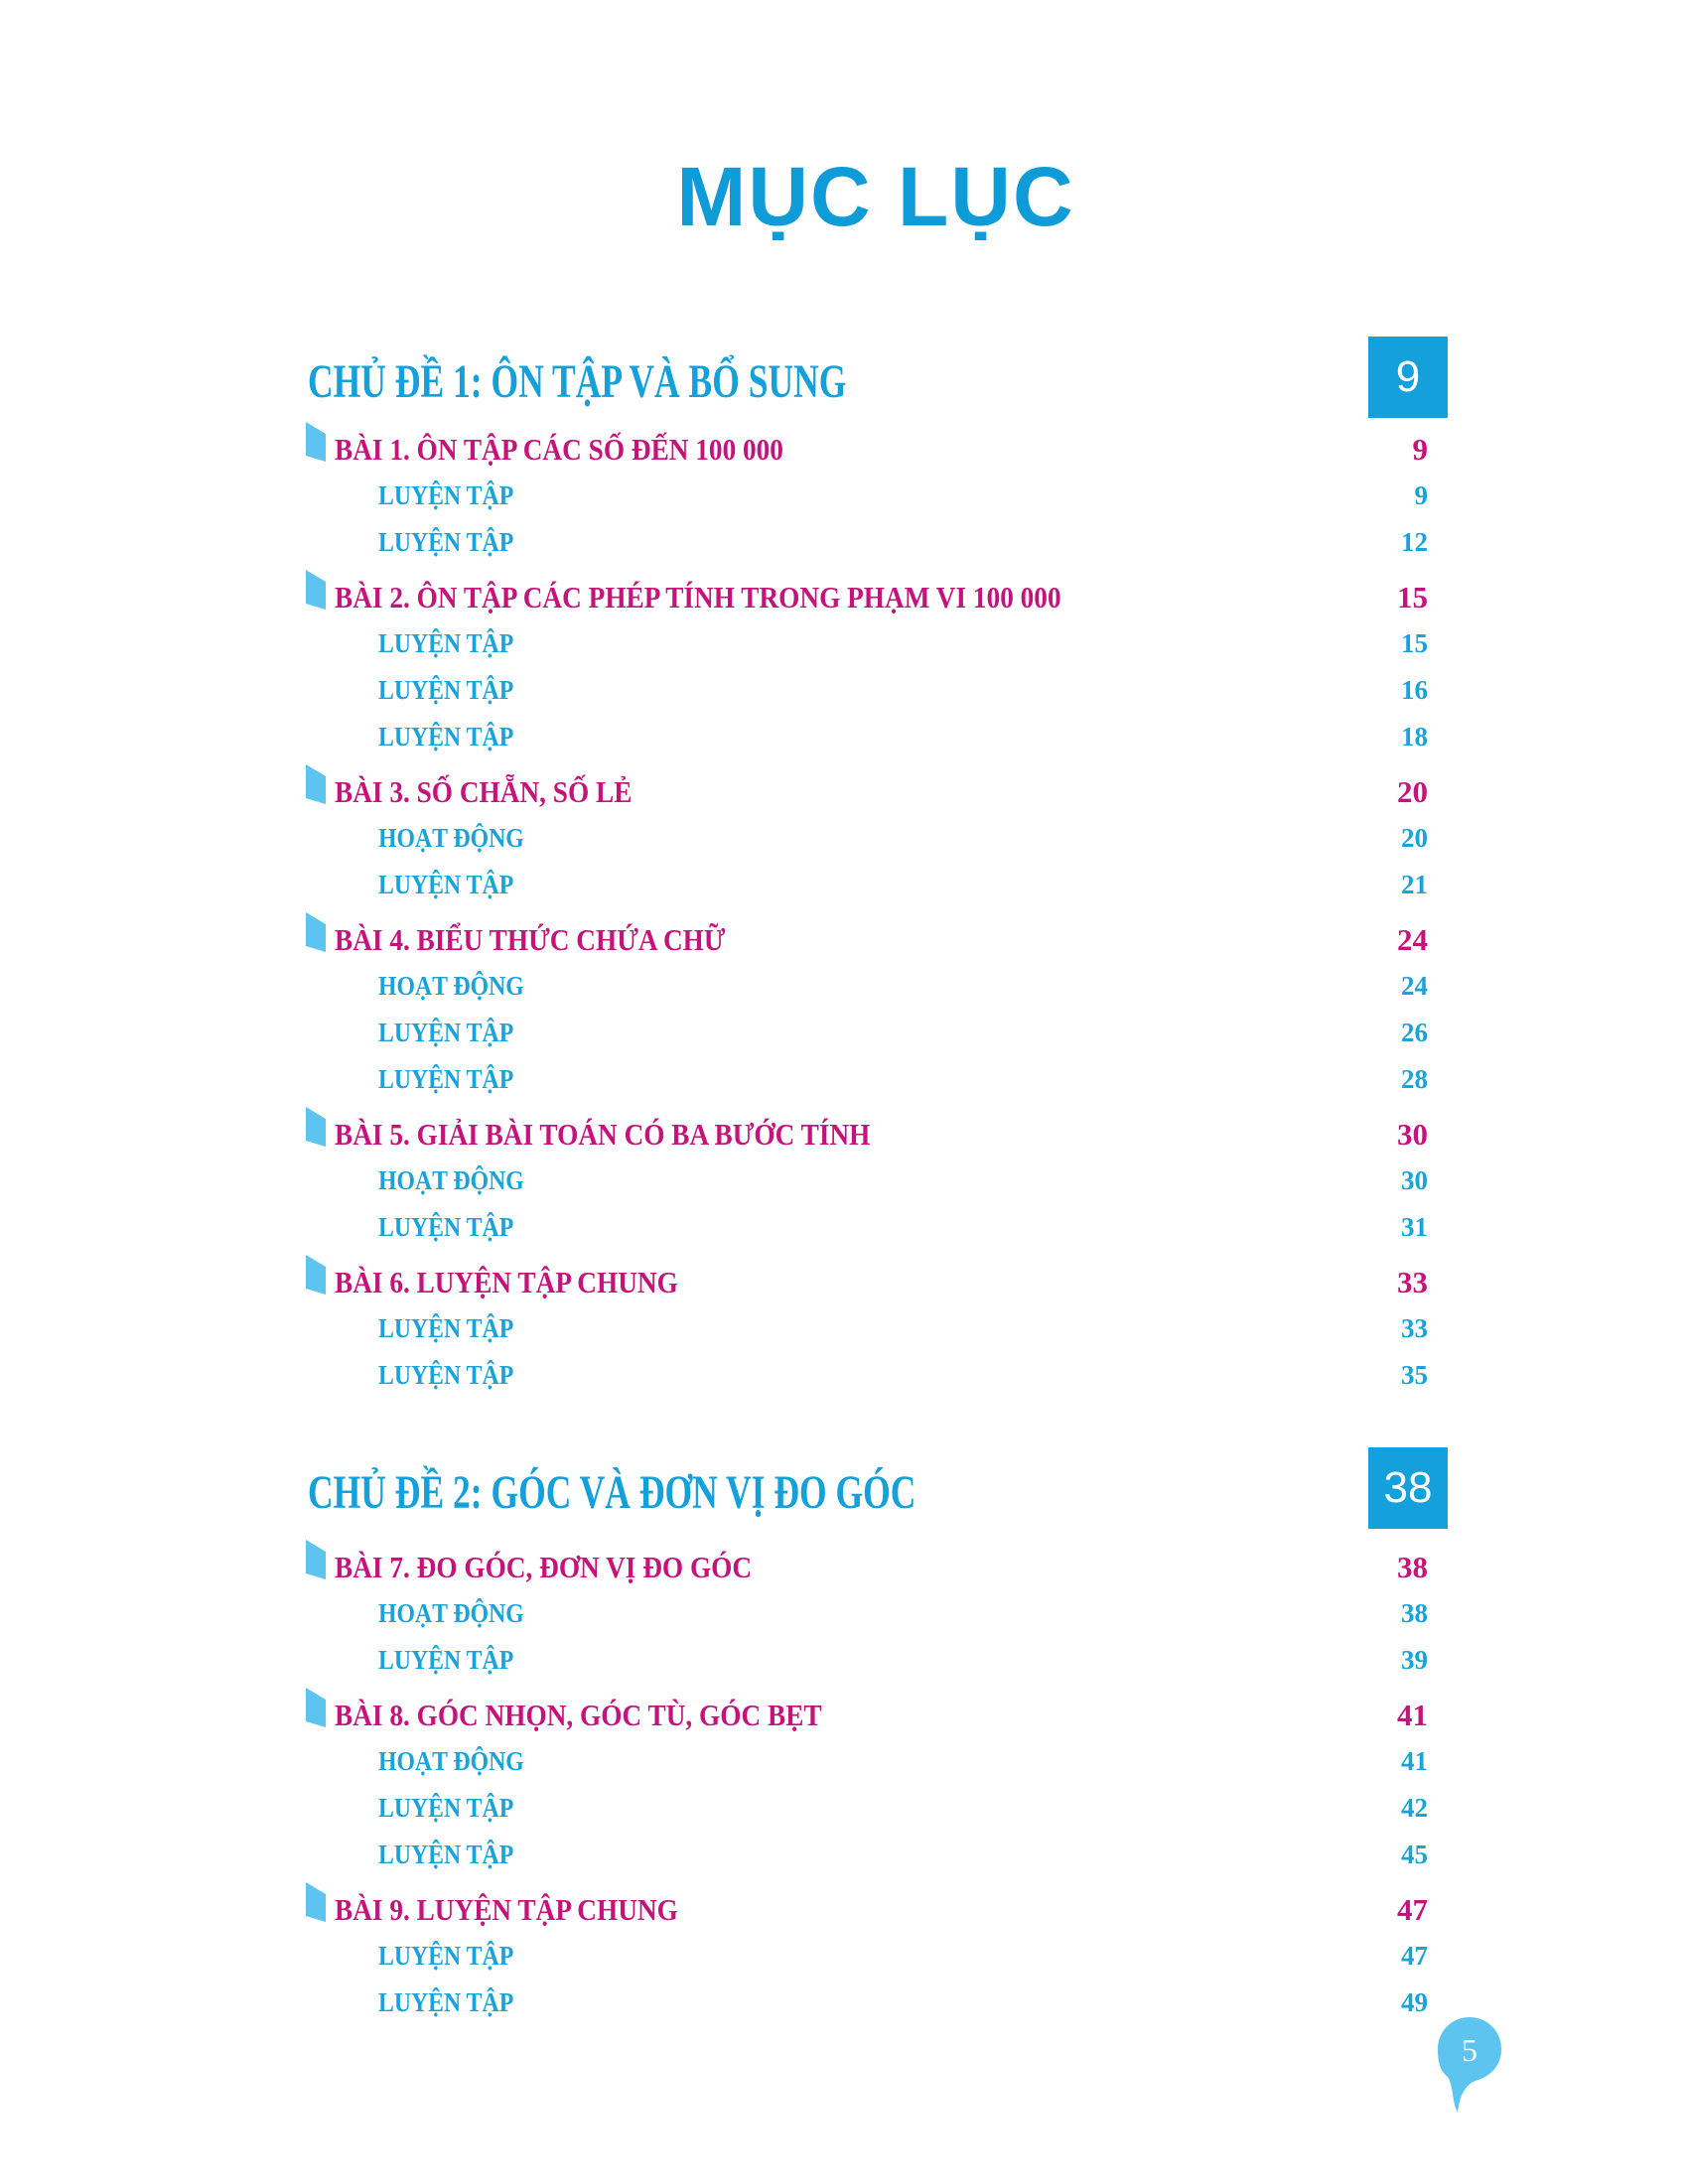 The image size is (1688, 2184). What do you see at coordinates (877, 690) in the screenshot?
I see `toc-subitem-row: LUYỆN TẬP 16` at bounding box center [877, 690].